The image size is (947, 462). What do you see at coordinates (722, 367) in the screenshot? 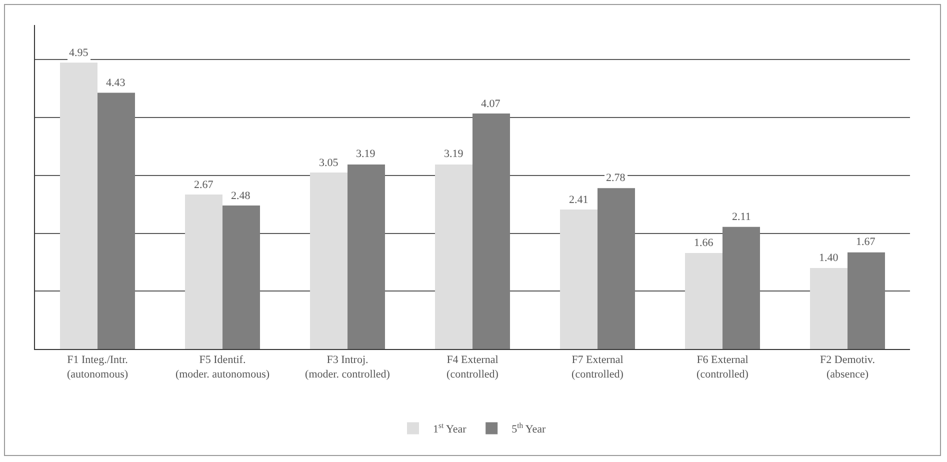
I see `x-tick-label: F6 External (controlled)` at bounding box center [722, 367].